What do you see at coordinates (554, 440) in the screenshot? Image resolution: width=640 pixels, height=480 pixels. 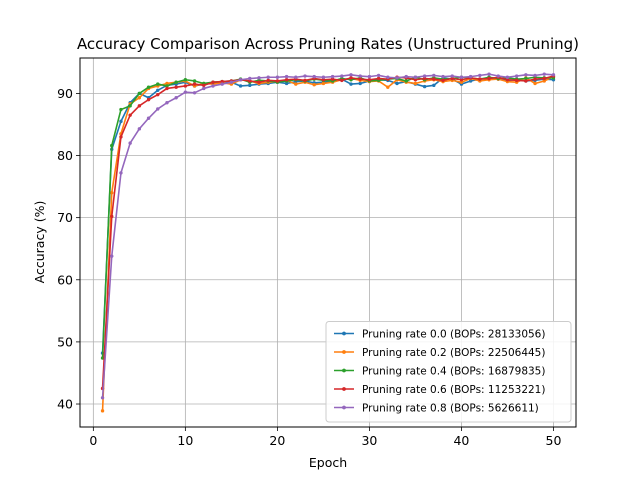 I see `x-tick-label: 50` at bounding box center [554, 440].